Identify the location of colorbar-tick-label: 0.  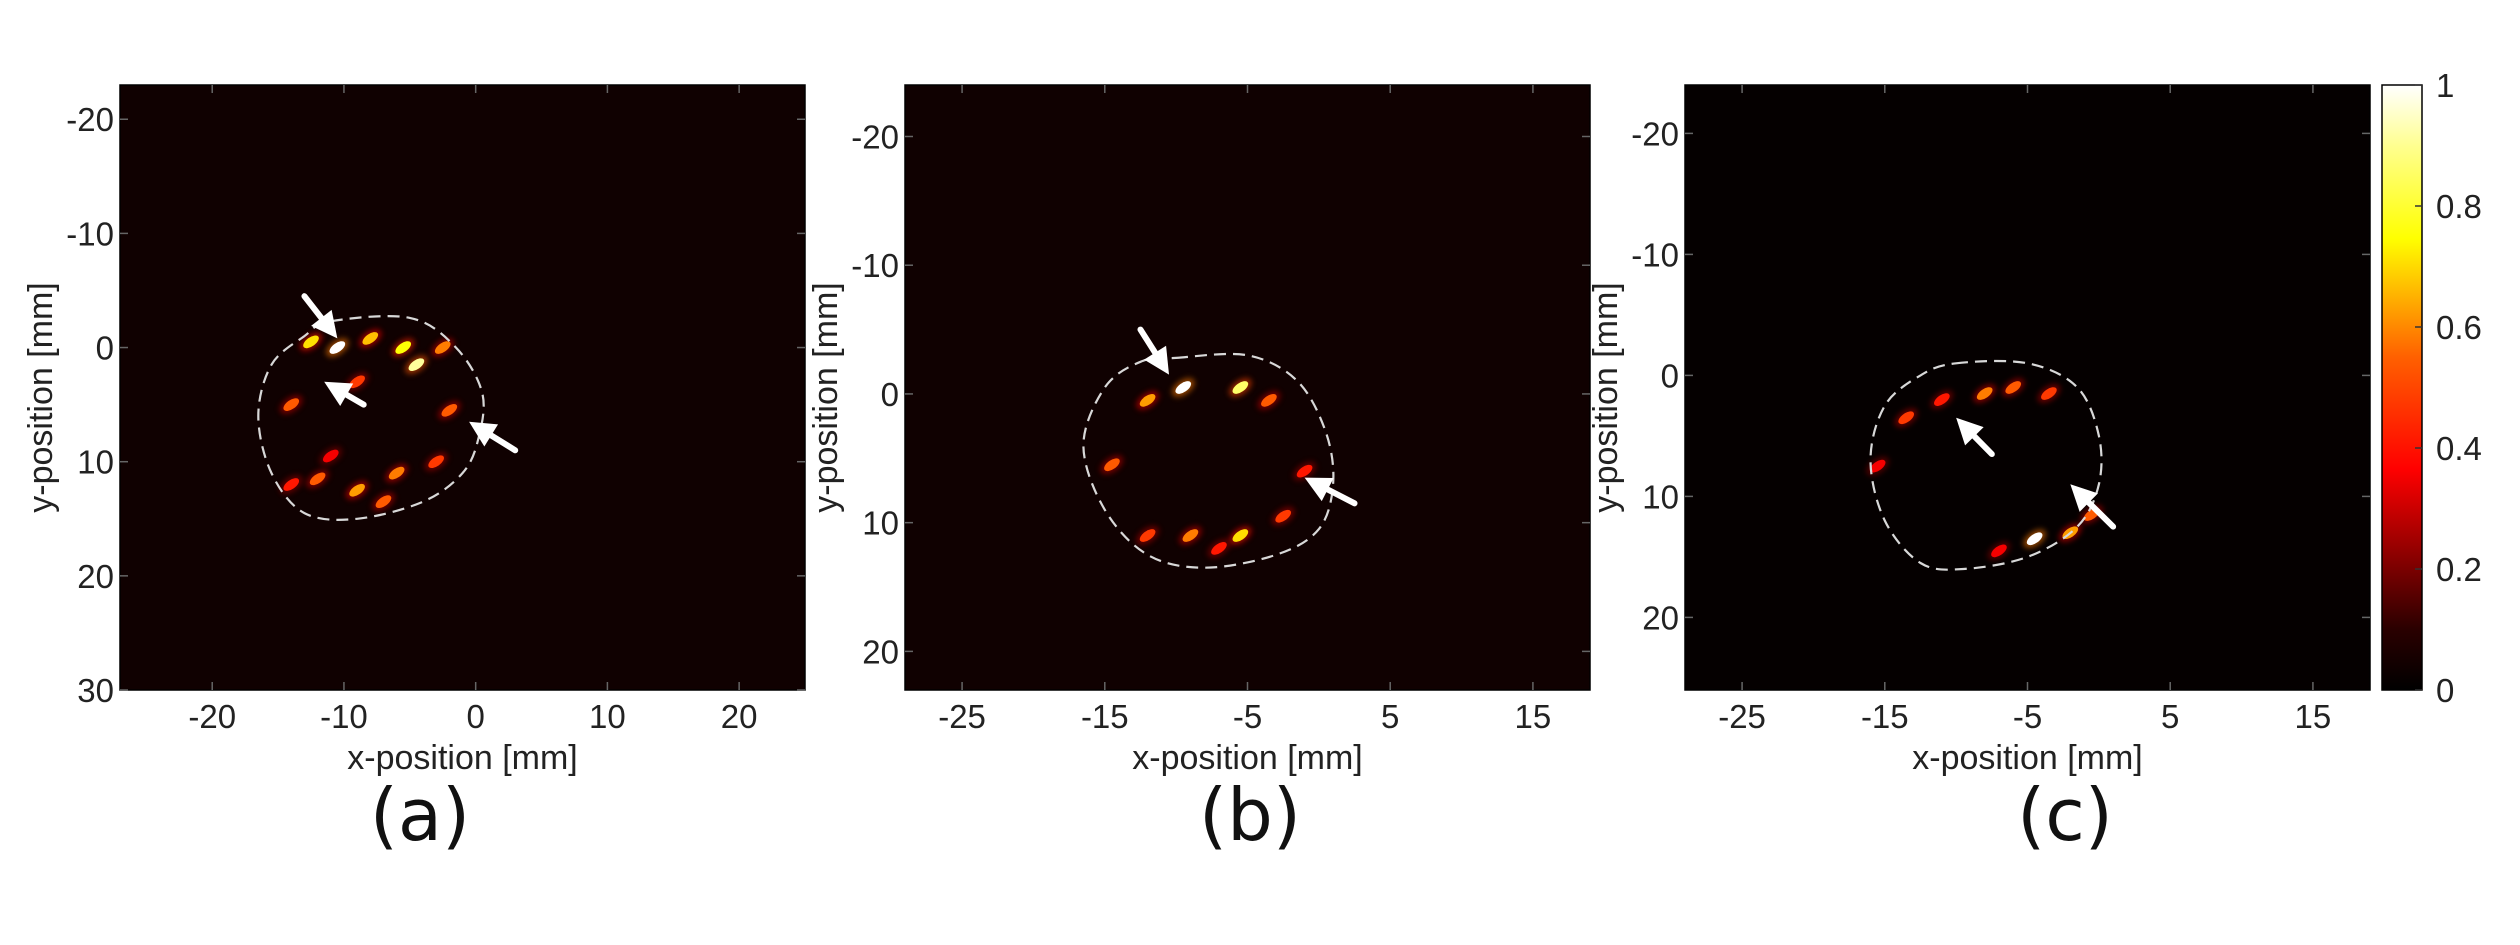
(2445, 690).